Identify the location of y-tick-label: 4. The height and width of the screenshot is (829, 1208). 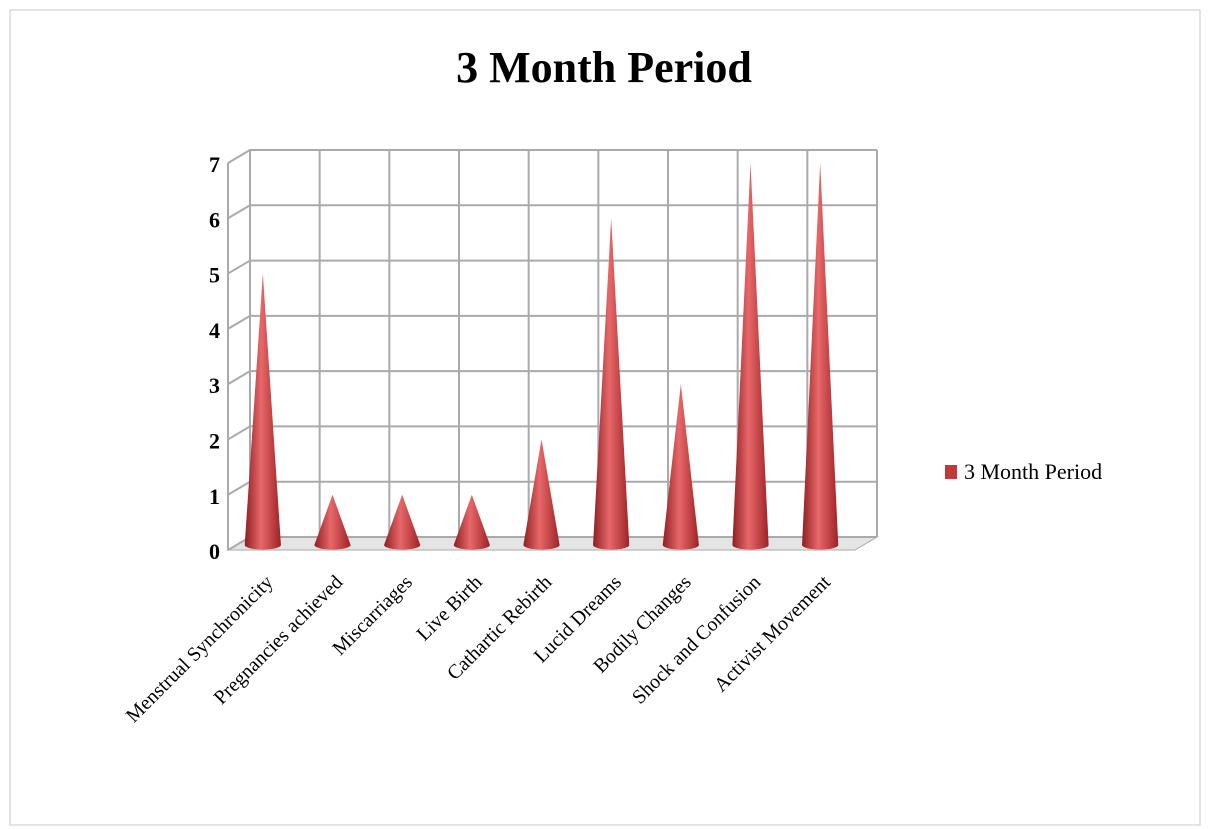
(214, 330).